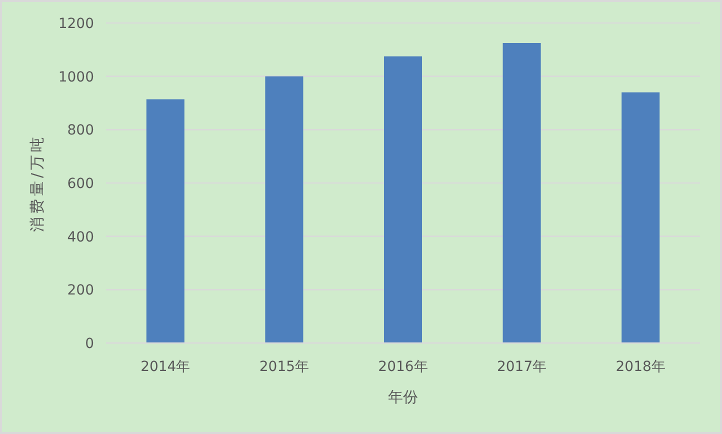 This screenshot has width=722, height=434. Describe the element at coordinates (80, 290) in the screenshot. I see `y-tick-label: 200` at that location.